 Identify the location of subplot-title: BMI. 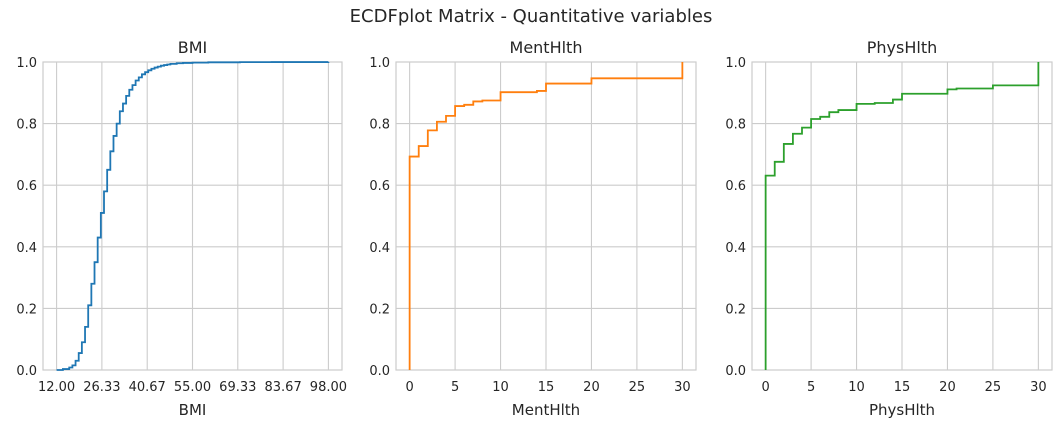
(193, 47).